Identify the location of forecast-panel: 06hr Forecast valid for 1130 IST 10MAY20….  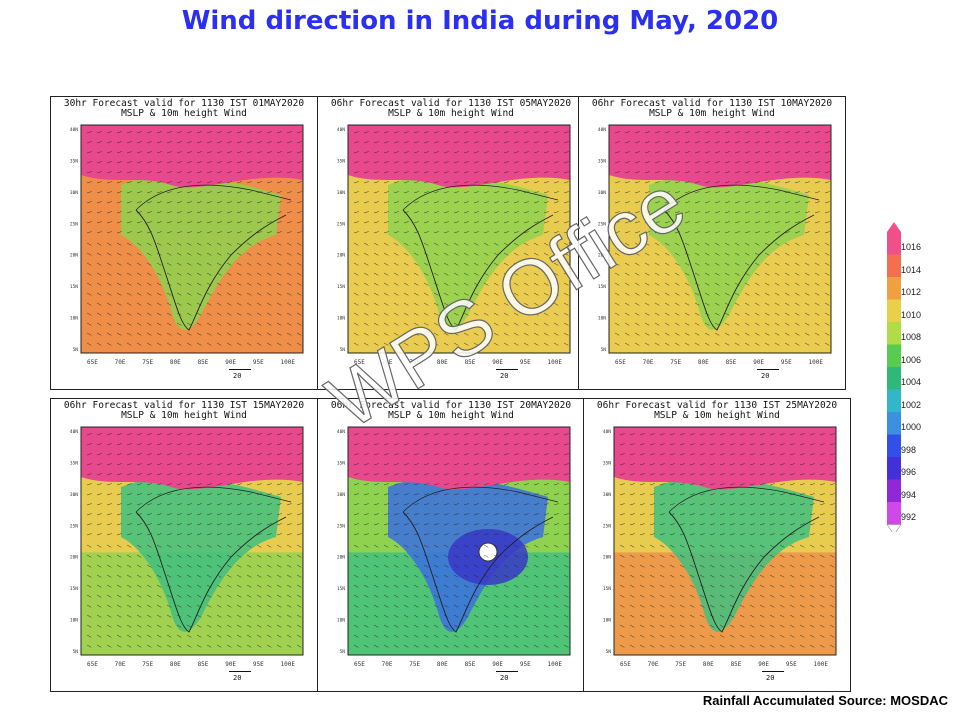
(712, 243).